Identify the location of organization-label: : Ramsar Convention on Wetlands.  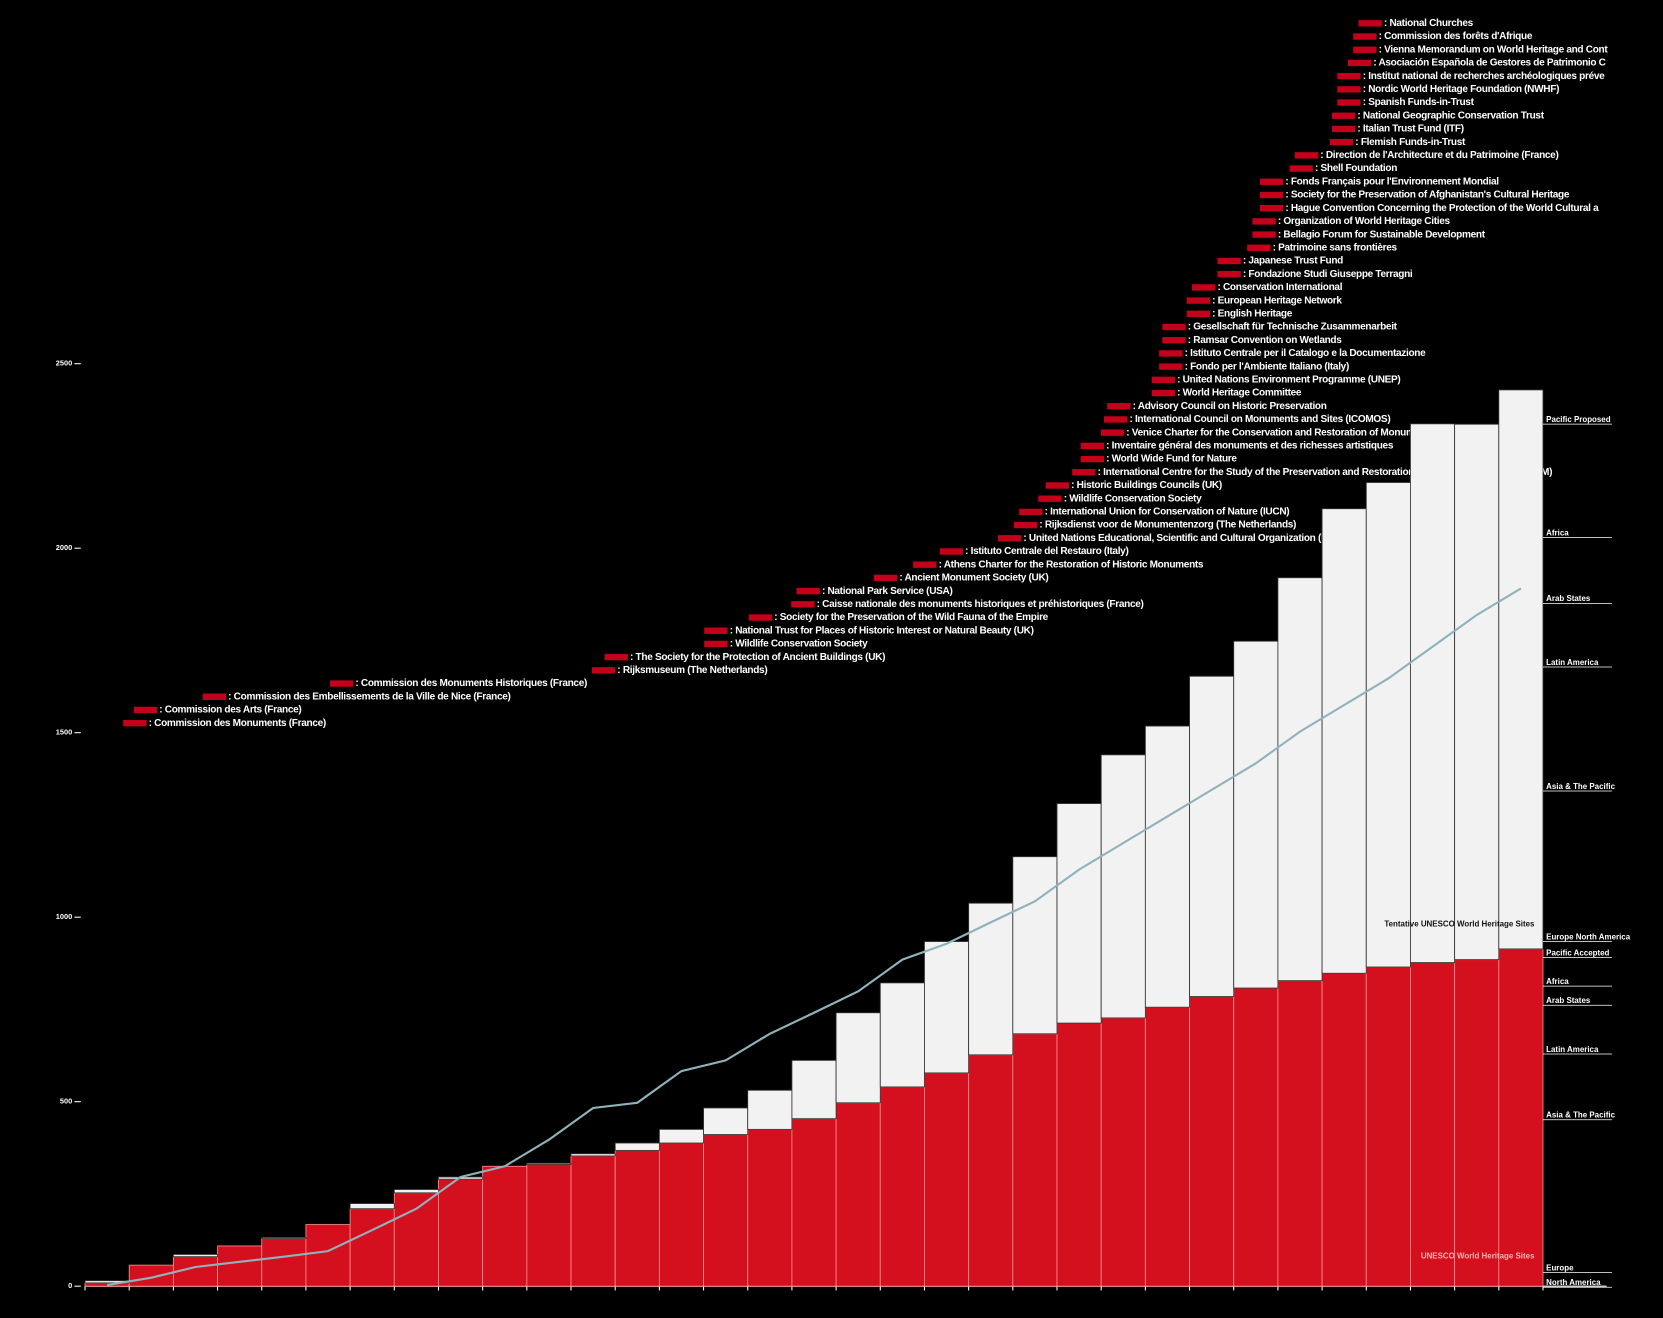
(1265, 340).